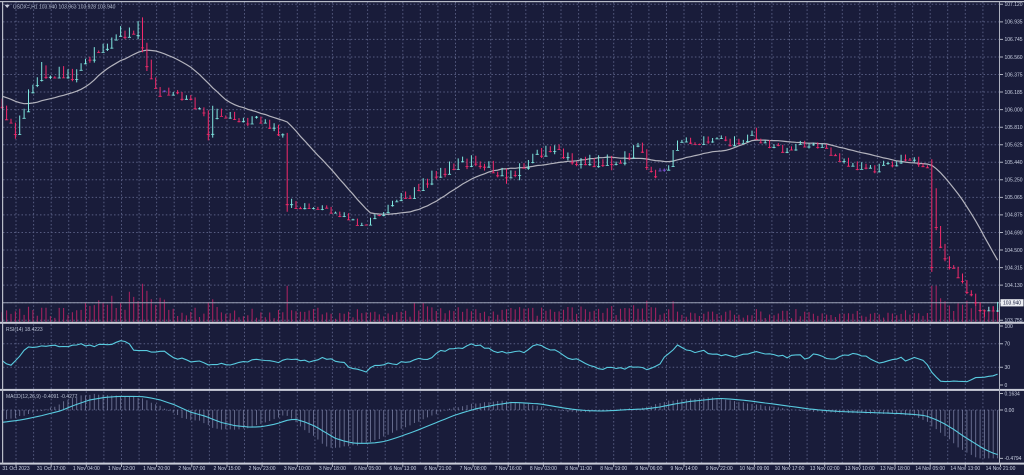  What do you see at coordinates (262, 469) in the screenshot?
I see `svg-text: 2 Nov 23:00` at bounding box center [262, 469].